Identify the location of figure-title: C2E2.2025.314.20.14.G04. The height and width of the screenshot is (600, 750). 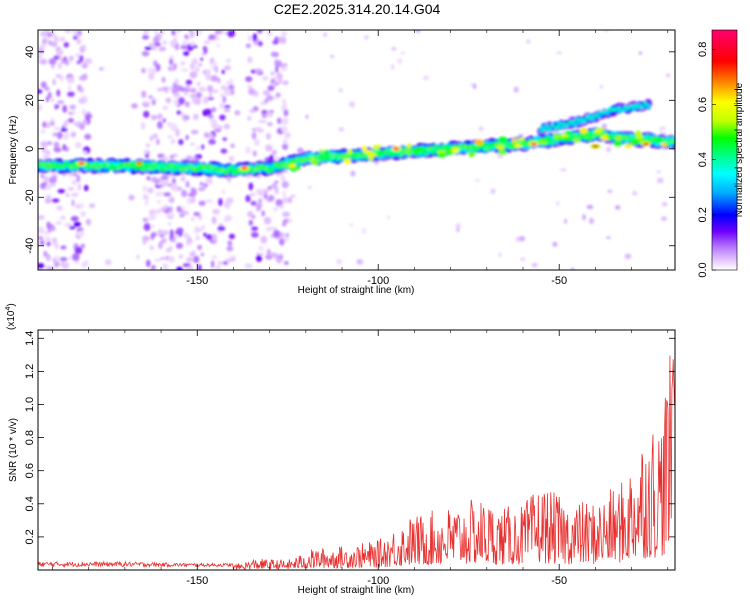
(357, 9).